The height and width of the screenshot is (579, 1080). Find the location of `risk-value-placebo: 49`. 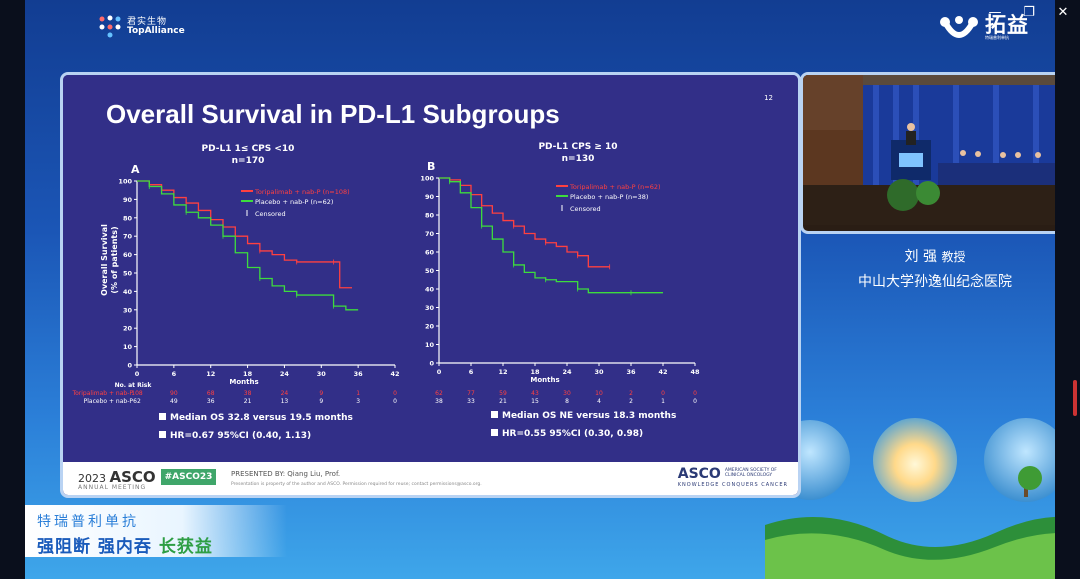

risk-value-placebo: 49 is located at coordinates (174, 401).